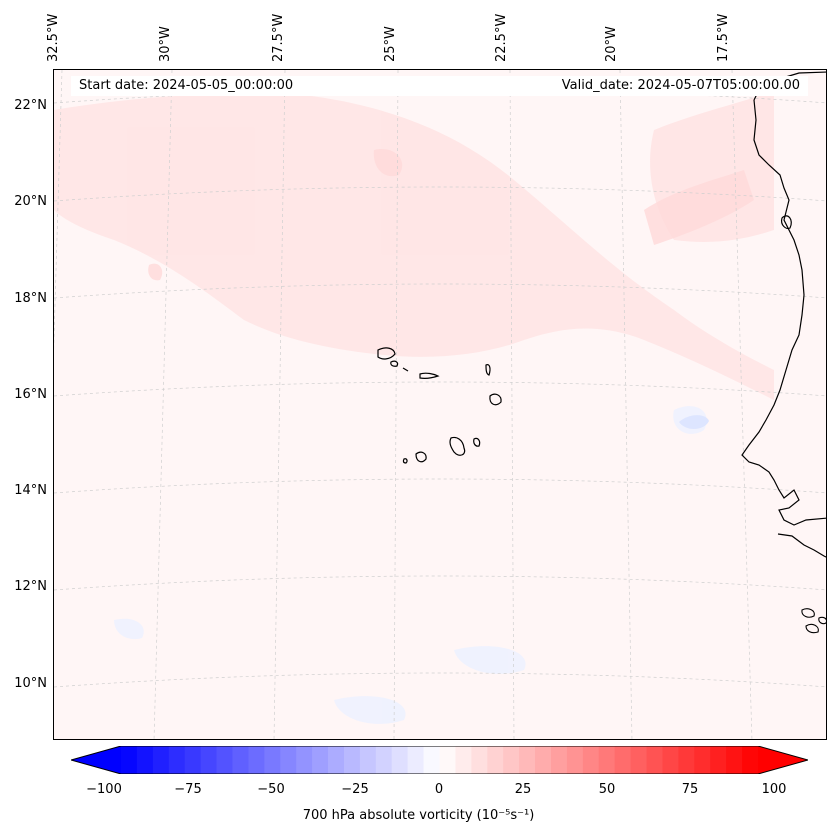 The height and width of the screenshot is (839, 837). Describe the element at coordinates (186, 85) in the screenshot. I see `start-date-label: Start date: 2024-05-05_00:00:00` at that location.